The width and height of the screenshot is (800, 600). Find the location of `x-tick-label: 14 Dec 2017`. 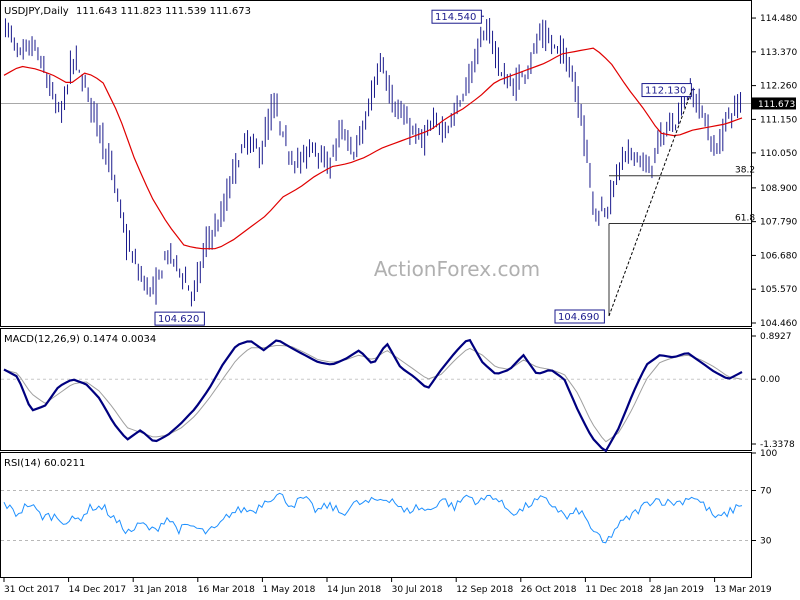

x-tick-label: 14 Dec 2017 is located at coordinates (98, 590).